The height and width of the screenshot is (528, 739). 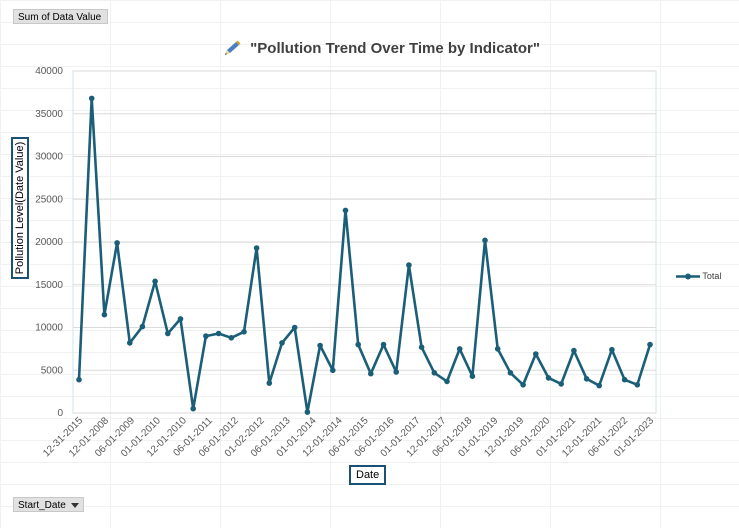 I want to click on y-axis-title: Pollution Level(Date Value), so click(x=19, y=208).